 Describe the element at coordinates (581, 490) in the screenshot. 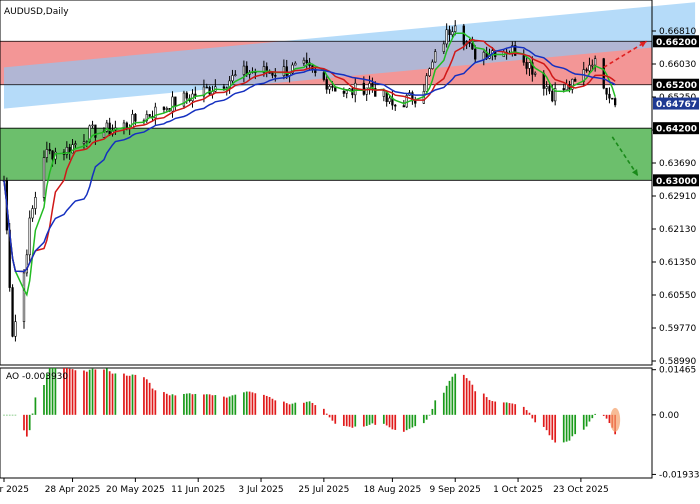

I see `time-tick-label: 23 Oct 2025` at that location.